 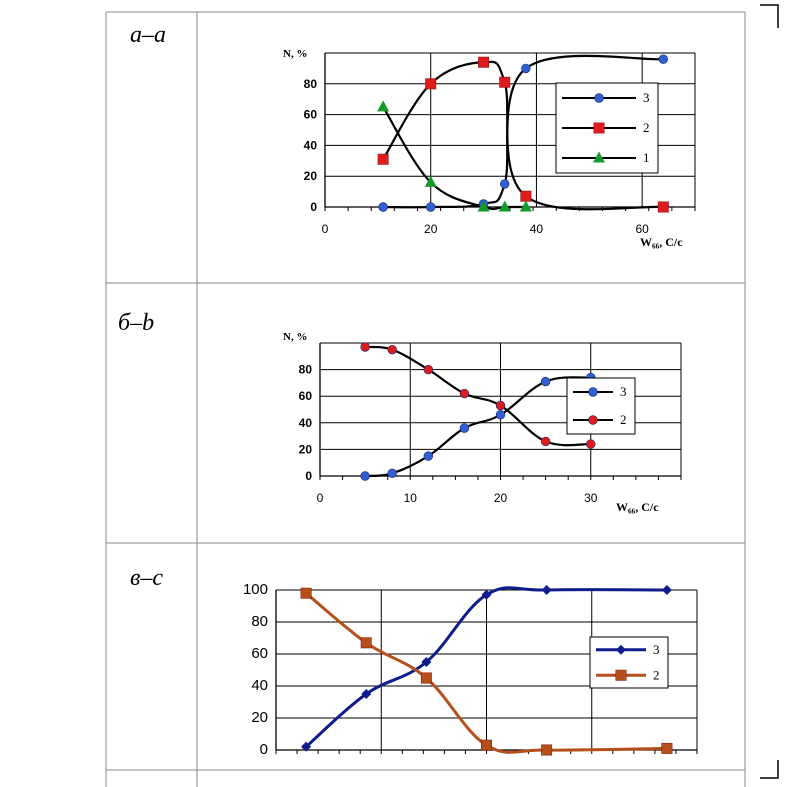 What do you see at coordinates (489, 148) in the screenshot?
I see `chart-a: 0 20 40 60 80 0 20 40 60 N, % W₆₆, С/с 3 2 1` at bounding box center [489, 148].